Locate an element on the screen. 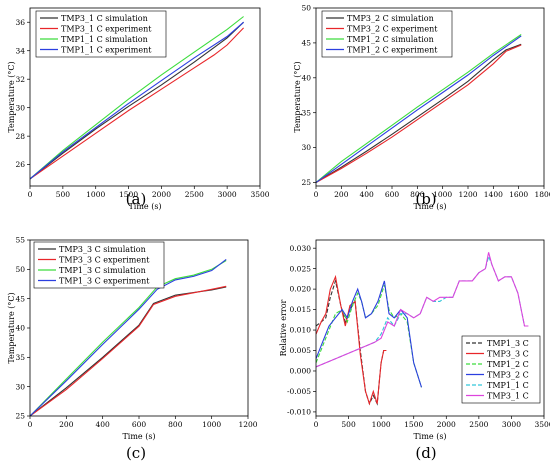 This screenshot has width=550, height=468. legend-label: TMP1_3 C simulation is located at coordinates (102, 270).